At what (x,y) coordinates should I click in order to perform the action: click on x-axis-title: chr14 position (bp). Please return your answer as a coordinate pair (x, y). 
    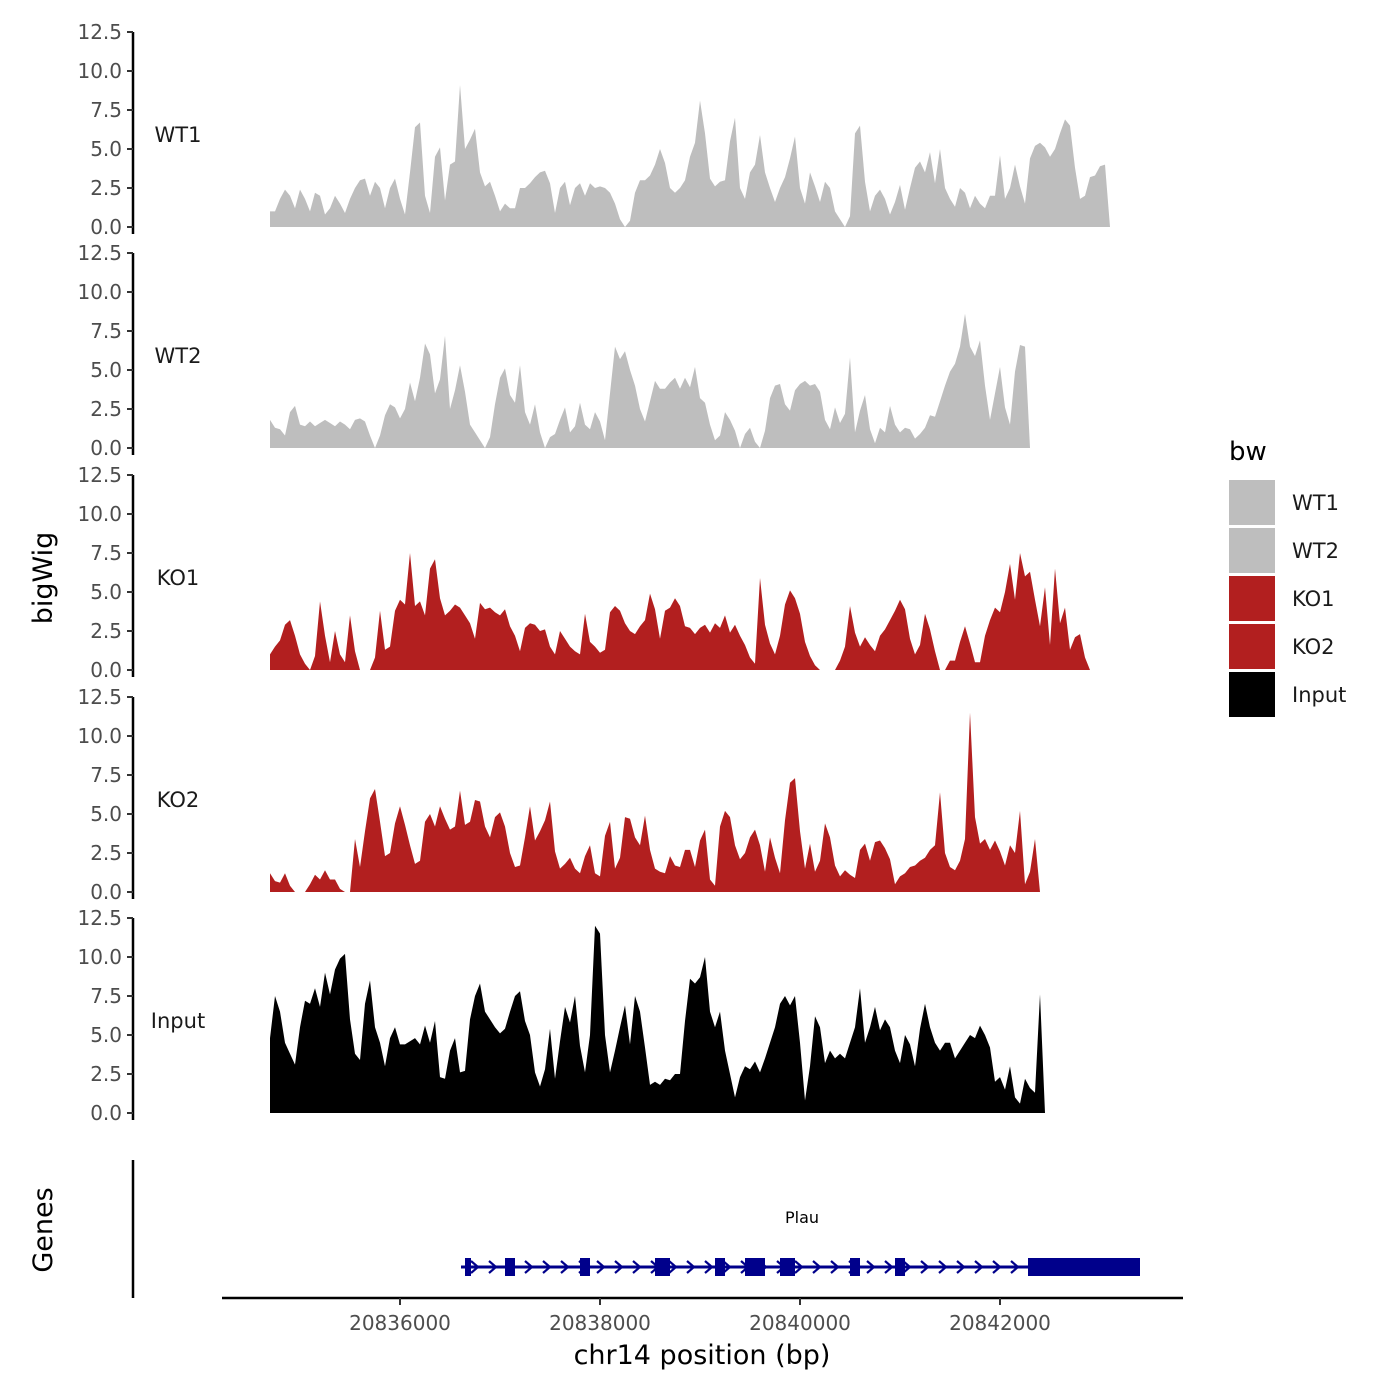
    Looking at the image, I should click on (702, 1355).